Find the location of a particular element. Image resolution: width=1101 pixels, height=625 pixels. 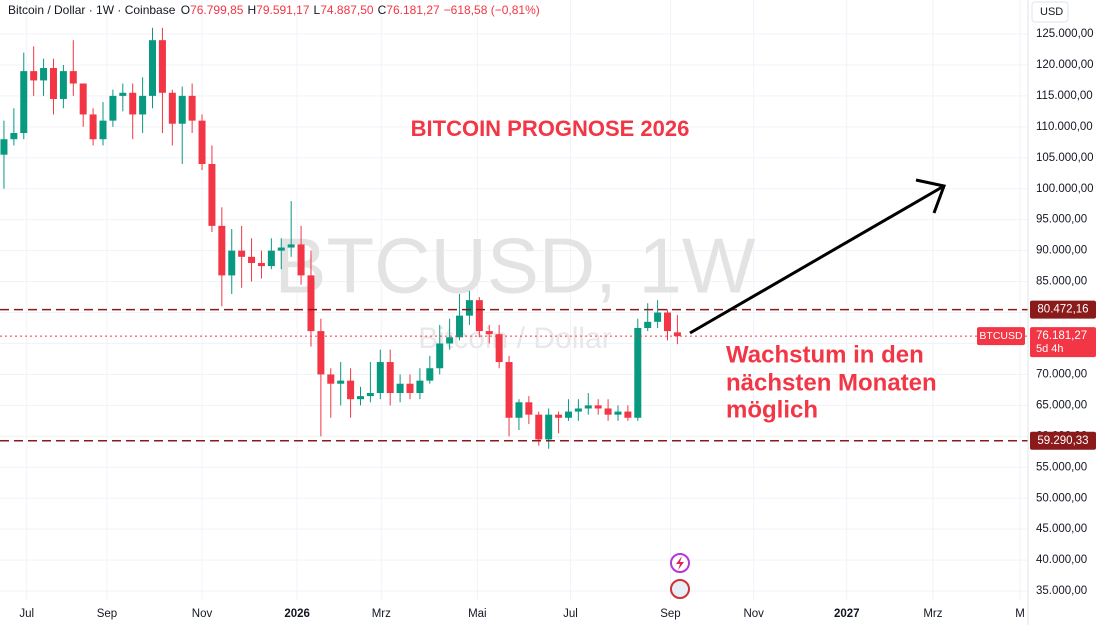

last-price-box is located at coordinates (1063, 342).